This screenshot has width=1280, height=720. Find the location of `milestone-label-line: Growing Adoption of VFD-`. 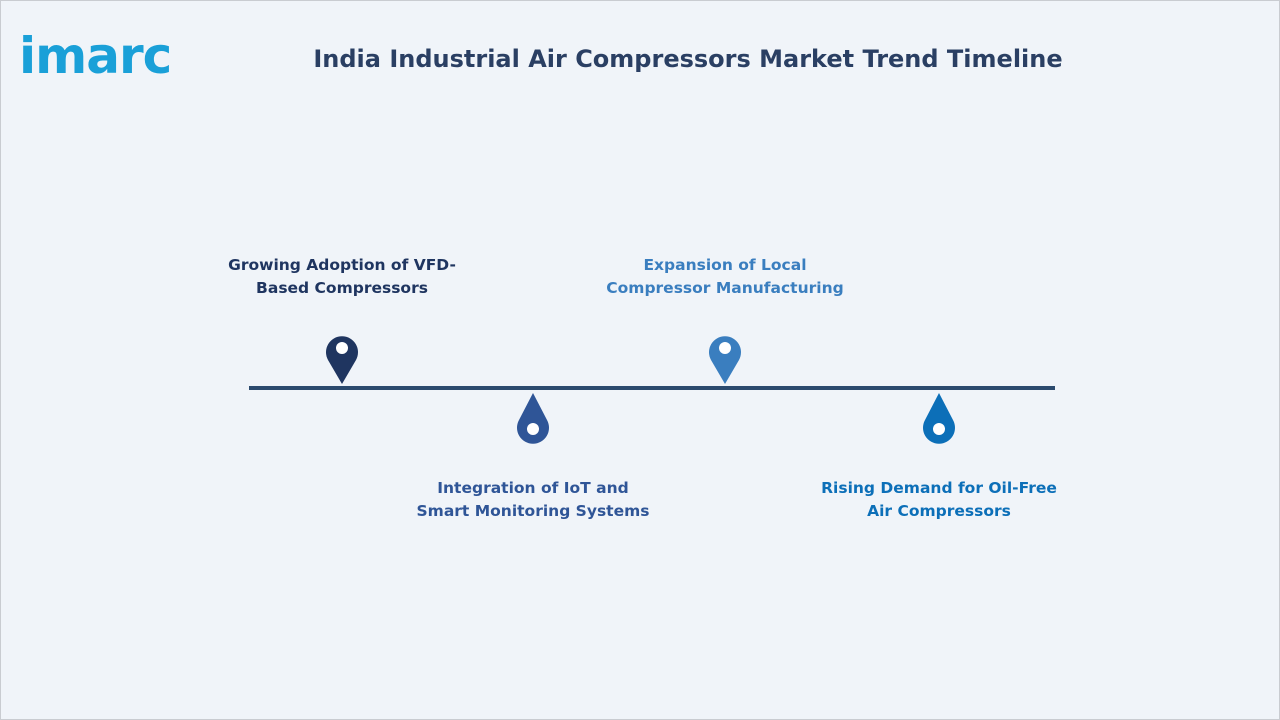

milestone-label-line: Growing Adoption of VFD- is located at coordinates (342, 265).